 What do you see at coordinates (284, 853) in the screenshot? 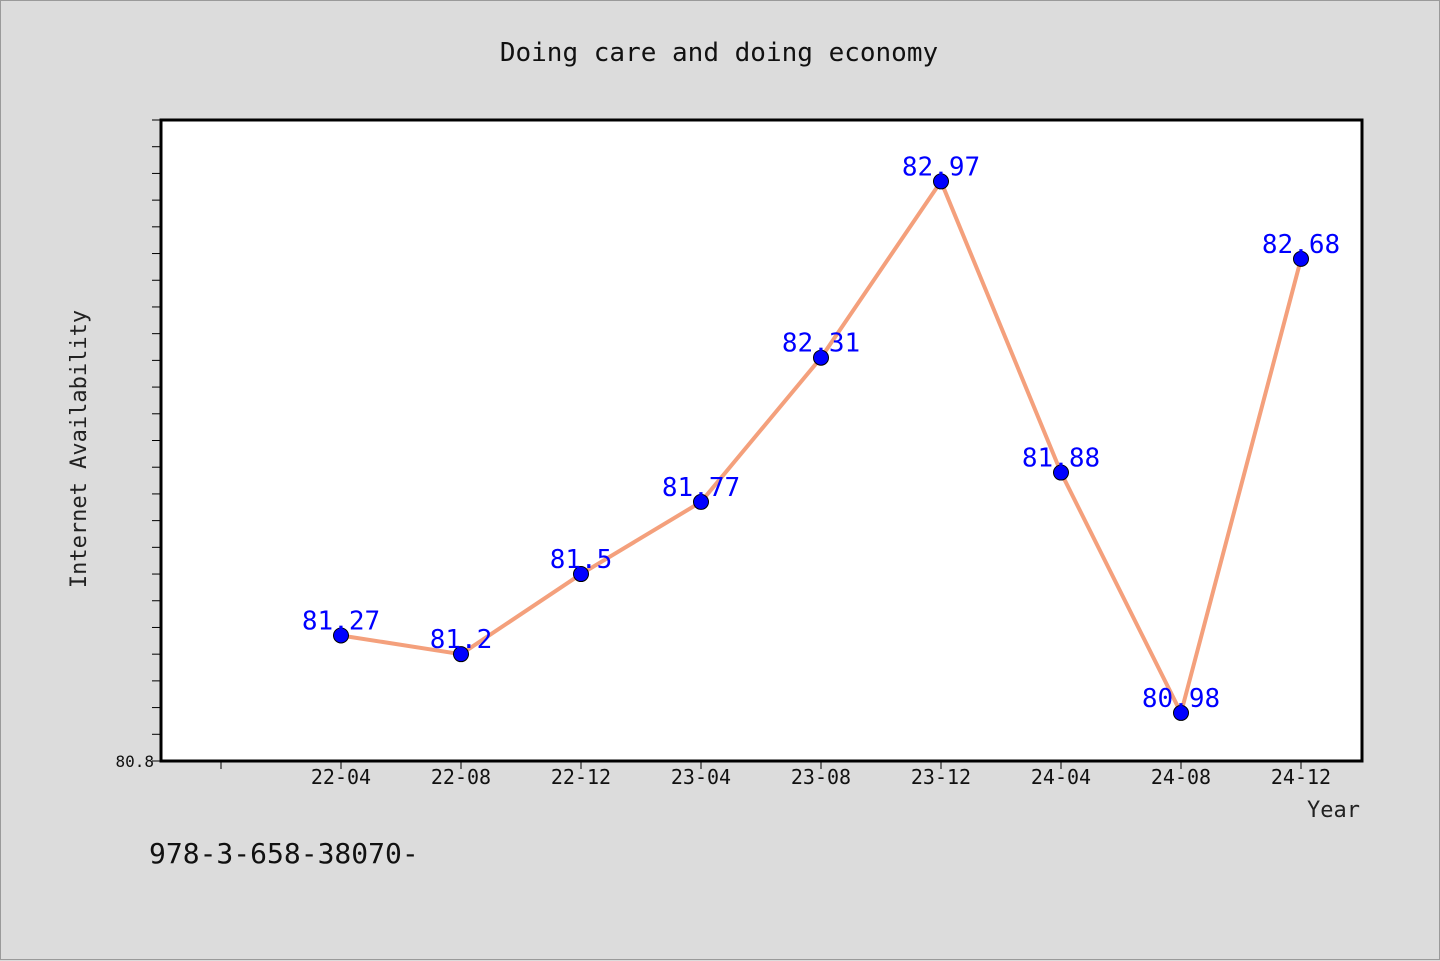
I see `footer-text: 978-3-658-38070-` at bounding box center [284, 853].